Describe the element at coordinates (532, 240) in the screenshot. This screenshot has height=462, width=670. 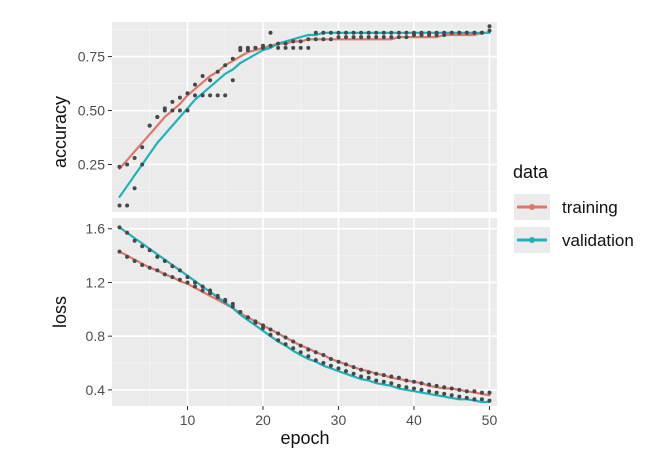
I see `legend-point-validation` at that location.